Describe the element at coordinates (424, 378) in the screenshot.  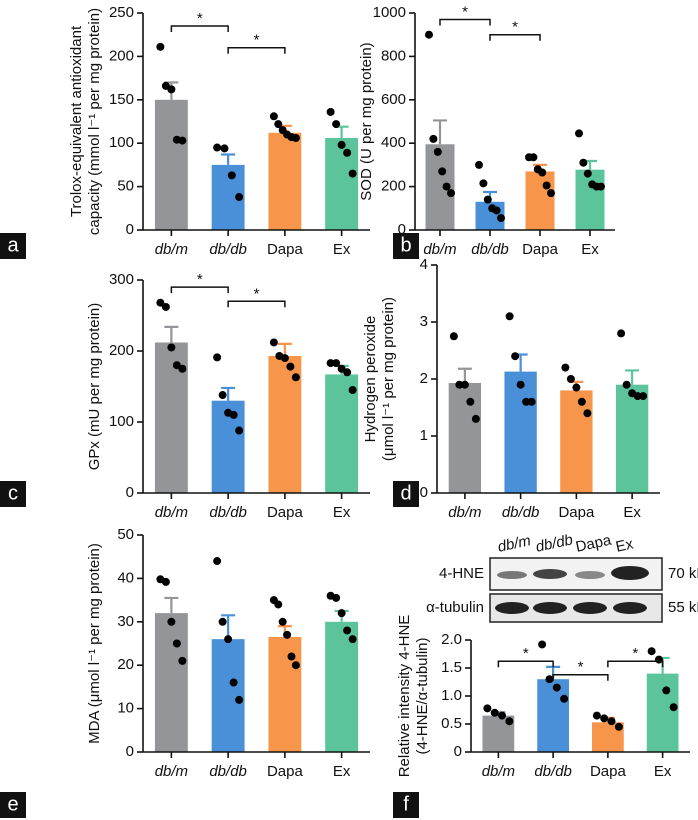
I see `y-tick-label: 2` at that location.